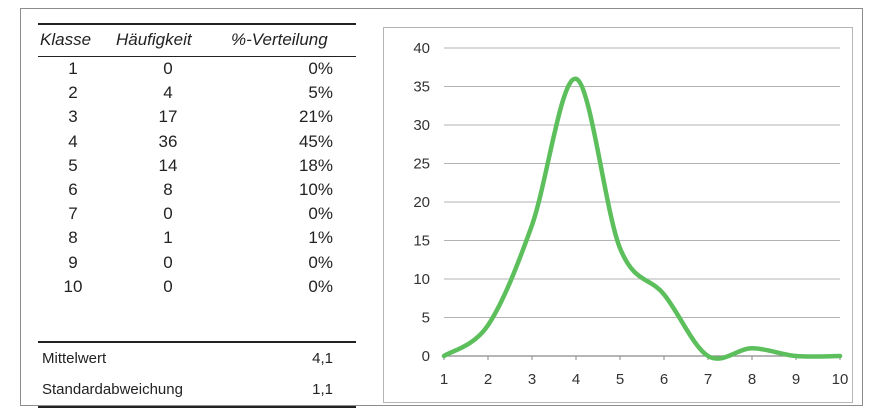  Describe the element at coordinates (320, 238) in the screenshot. I see `cell-verteilung: 1%` at that location.